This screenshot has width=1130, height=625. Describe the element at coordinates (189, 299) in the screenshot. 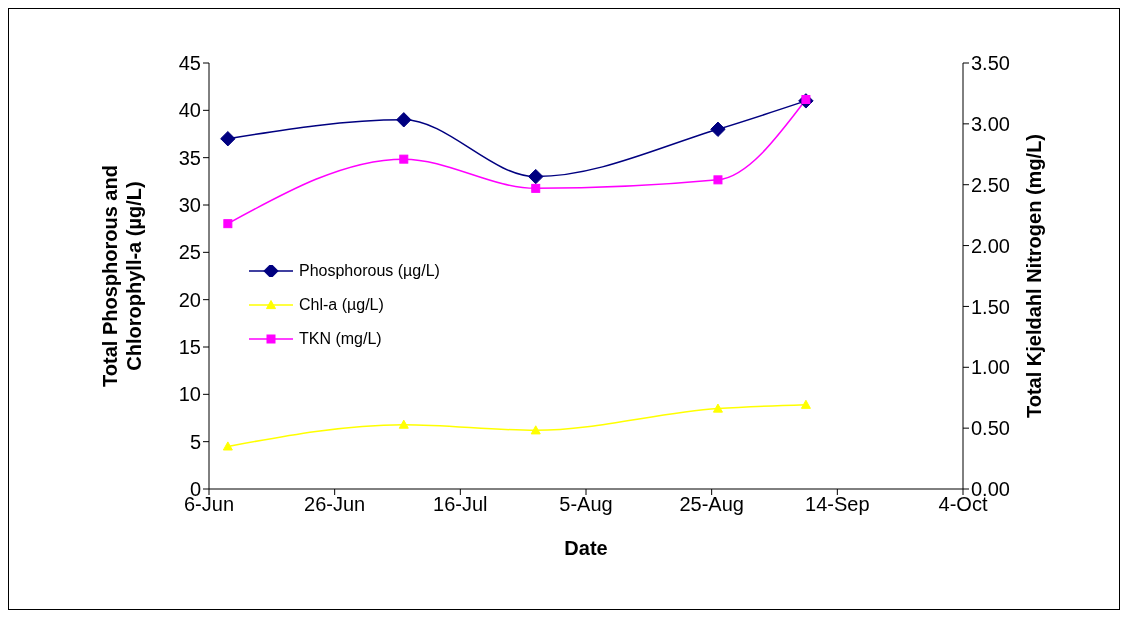

I see `y-tick-label: 20` at that location.